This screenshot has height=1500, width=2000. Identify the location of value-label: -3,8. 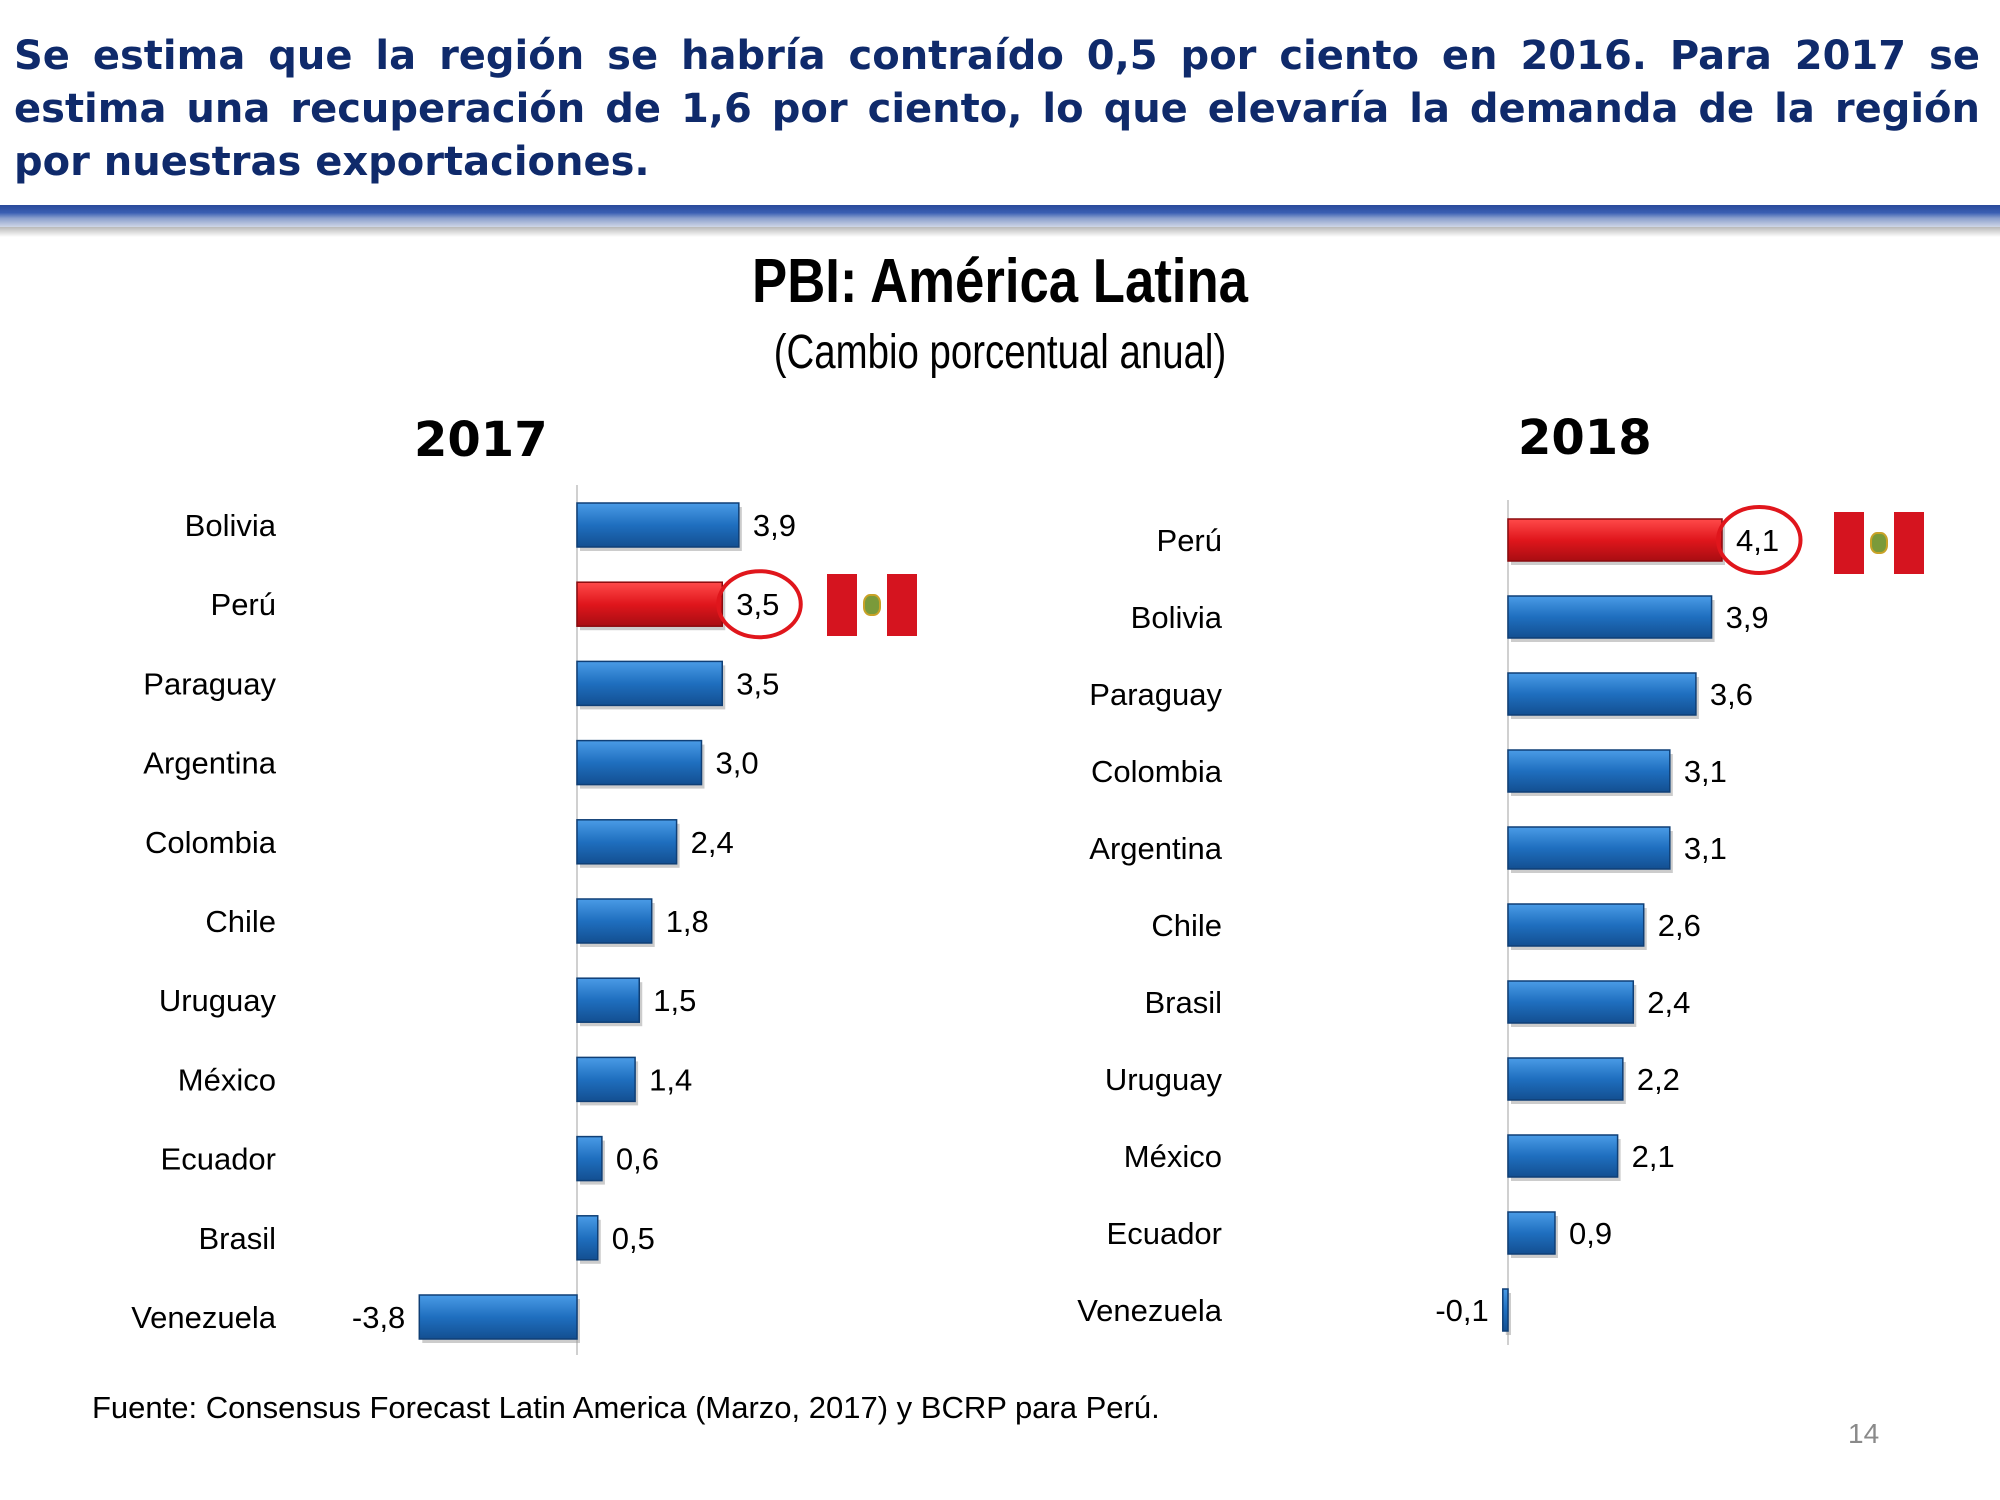
(378, 1317).